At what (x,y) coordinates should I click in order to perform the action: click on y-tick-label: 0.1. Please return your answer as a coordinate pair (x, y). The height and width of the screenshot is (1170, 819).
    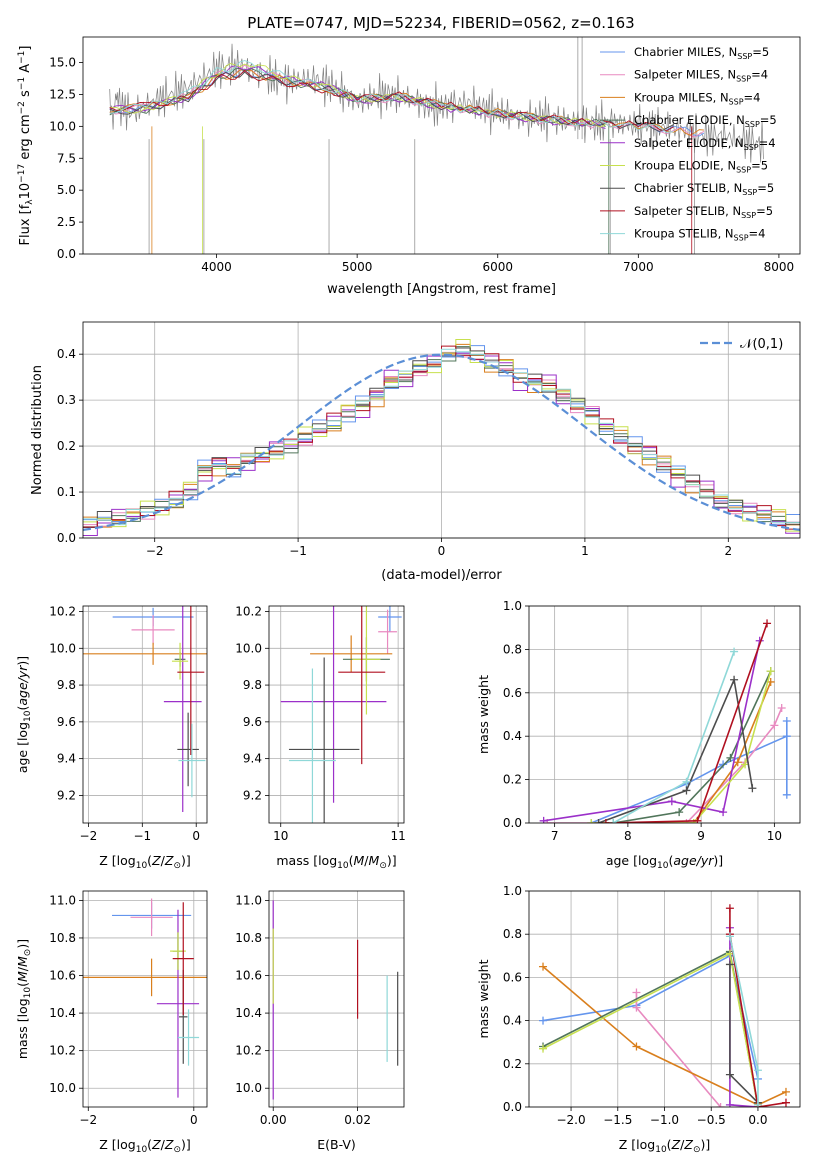
    Looking at the image, I should click on (66, 492).